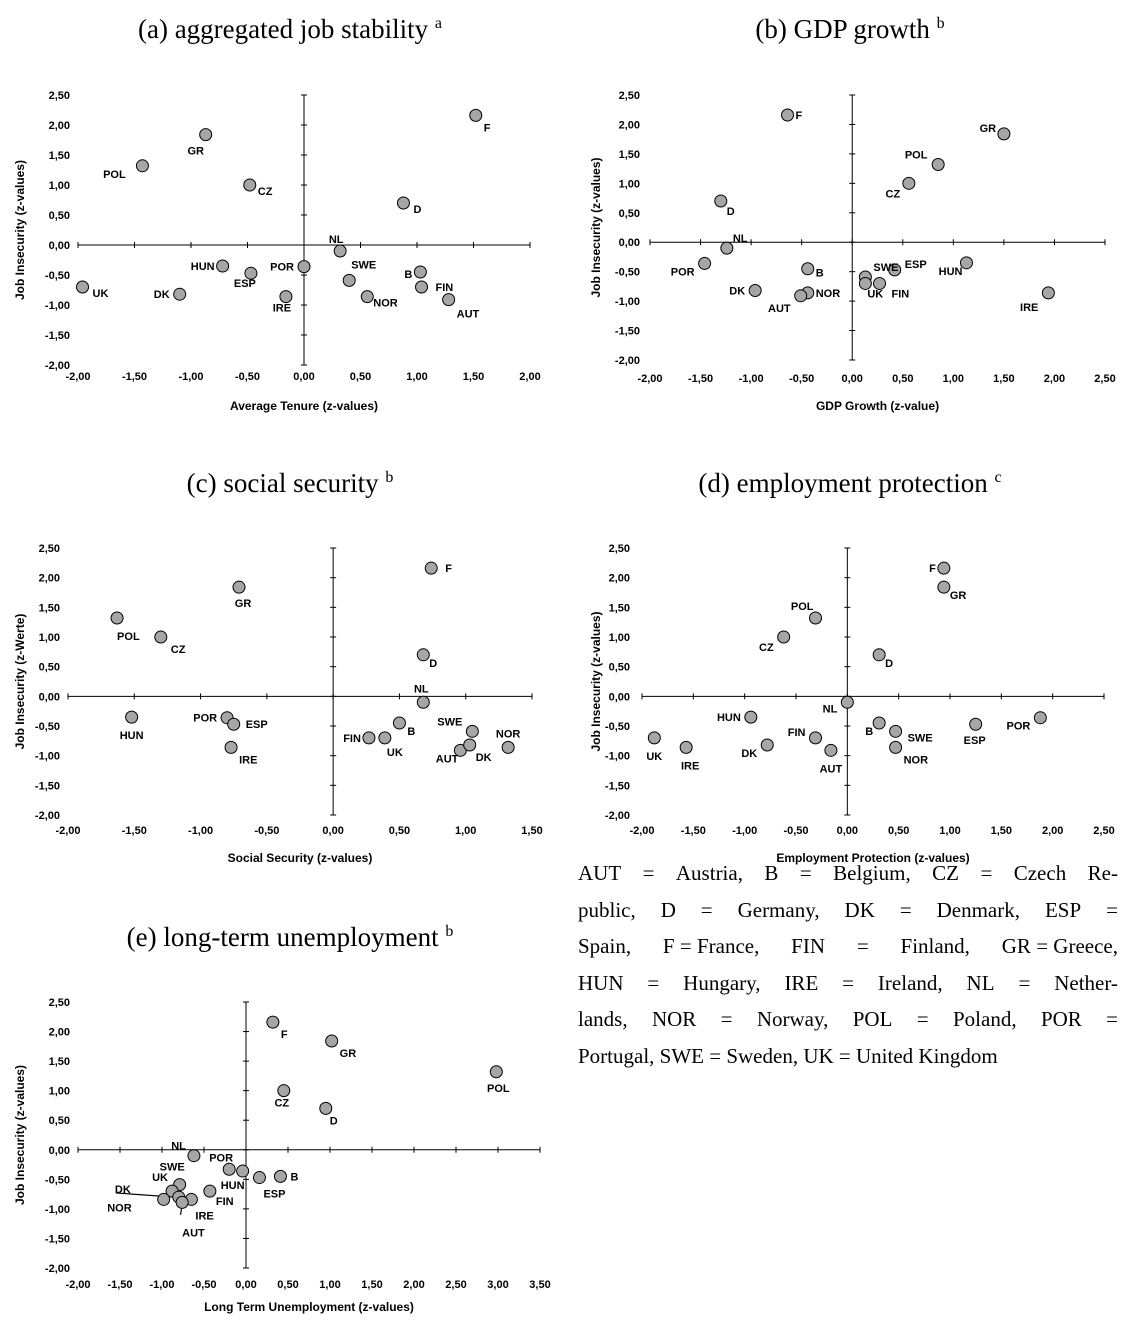 This screenshot has width=1123, height=1320. What do you see at coordinates (1004, 134) in the screenshot?
I see `data-point-gr` at bounding box center [1004, 134].